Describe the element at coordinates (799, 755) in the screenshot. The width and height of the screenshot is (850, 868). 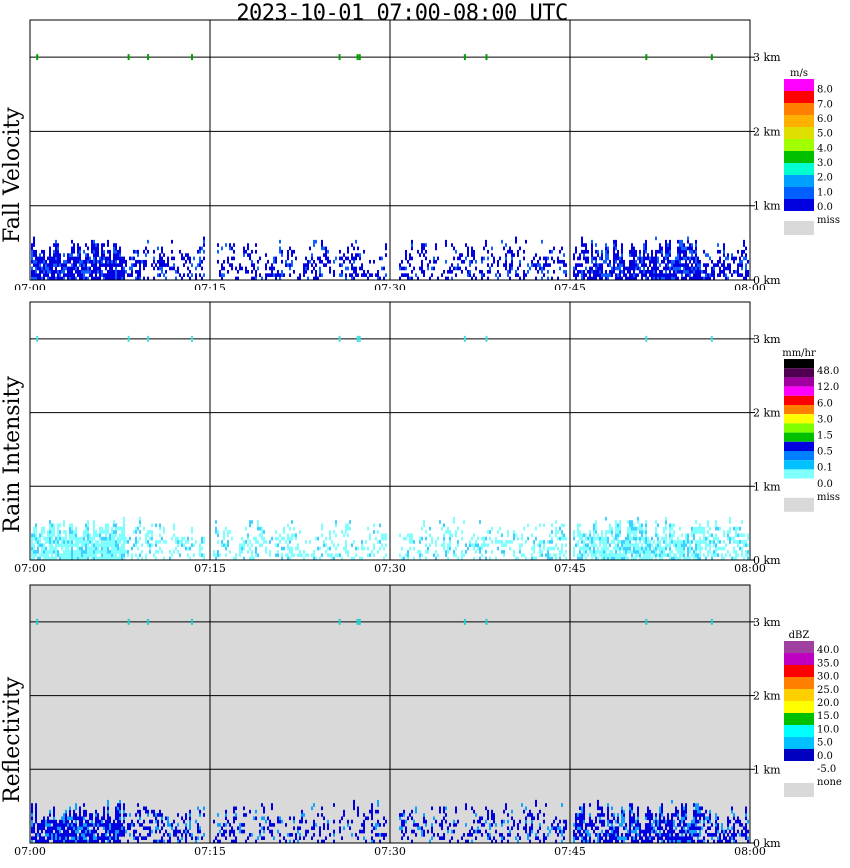
I see `legend-swatch` at that location.